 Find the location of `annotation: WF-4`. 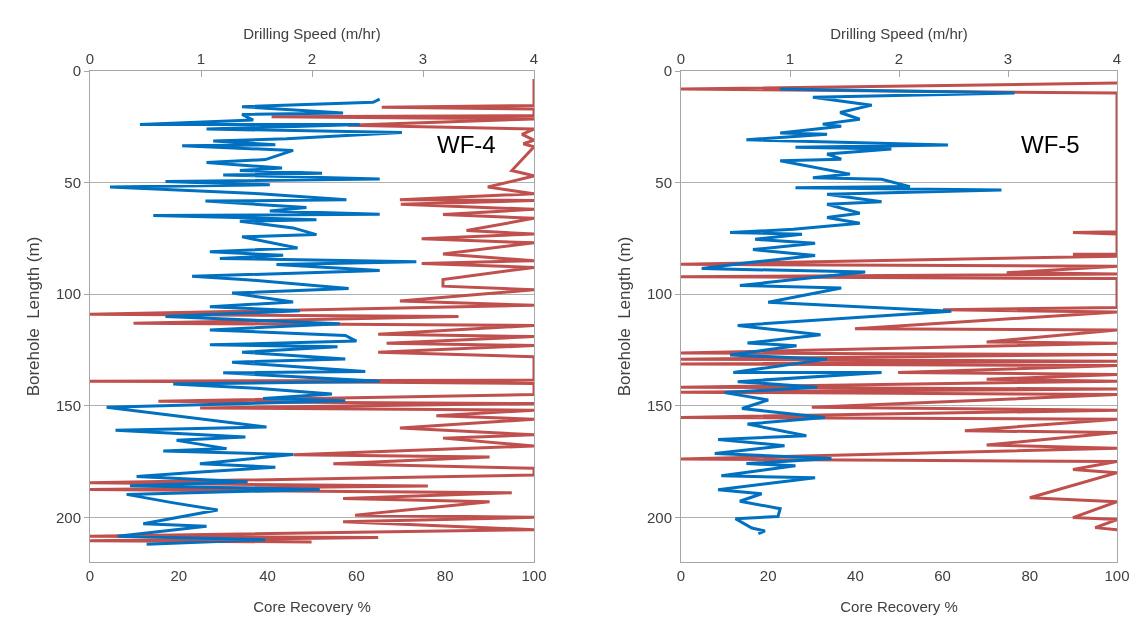

annotation: WF-4 is located at coordinates (466, 144).